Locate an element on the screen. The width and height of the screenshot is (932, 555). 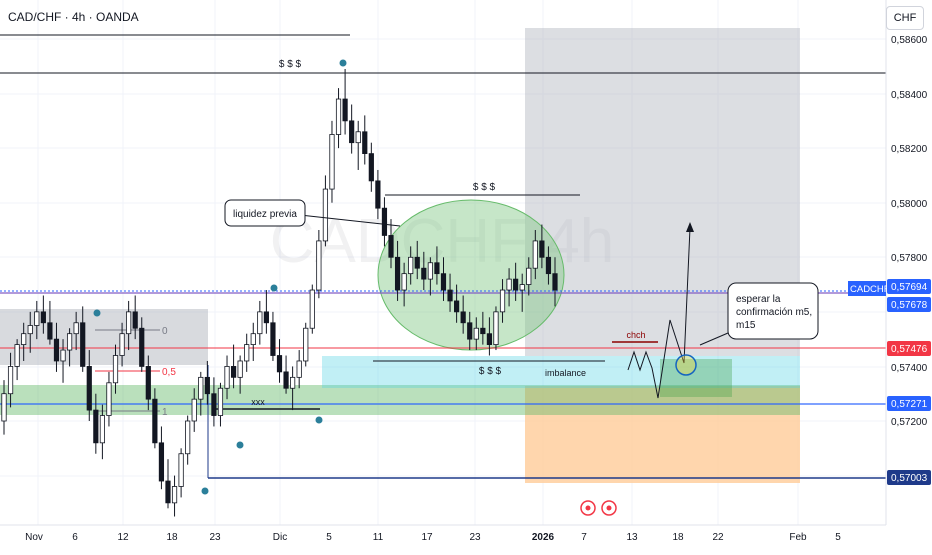
x-tick: 13 is located at coordinates (632, 537).